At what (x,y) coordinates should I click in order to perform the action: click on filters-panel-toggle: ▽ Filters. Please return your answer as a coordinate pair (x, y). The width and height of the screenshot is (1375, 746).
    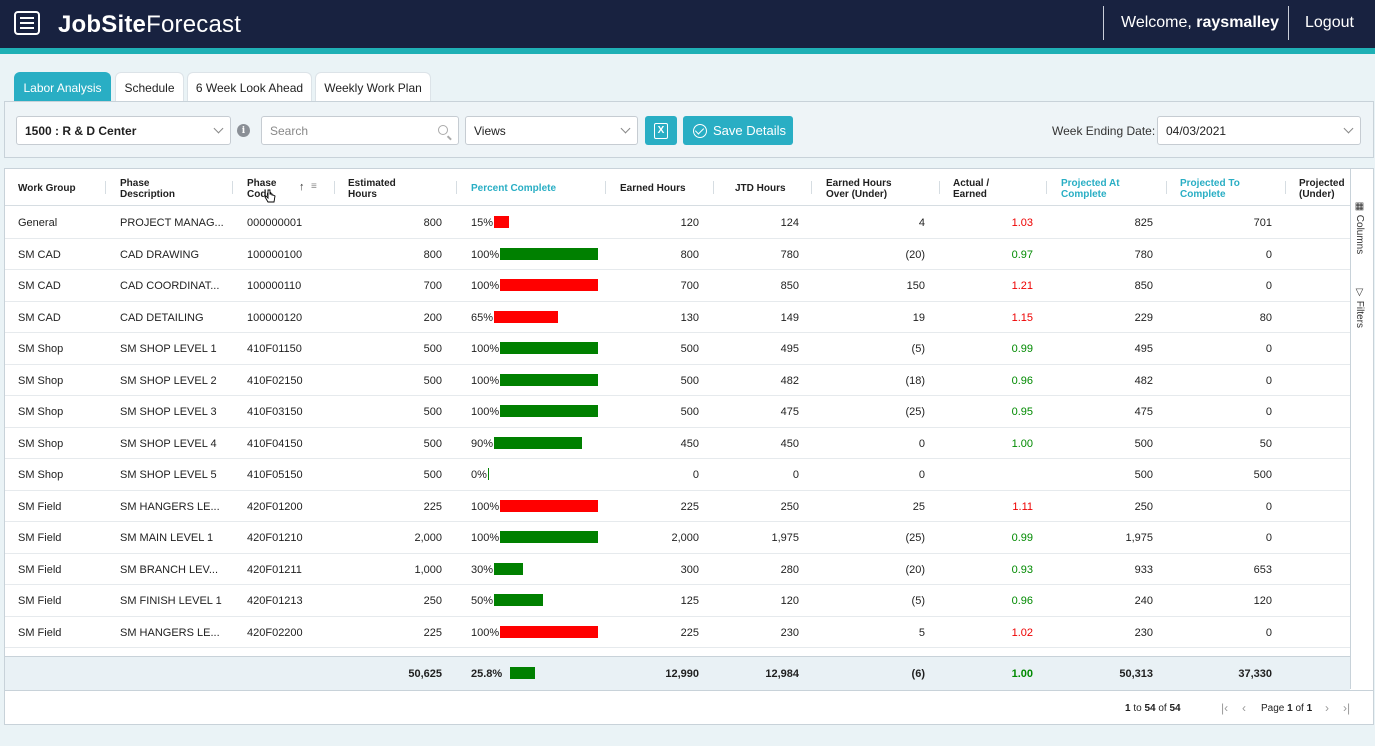
    Looking at the image, I should click on (1359, 308).